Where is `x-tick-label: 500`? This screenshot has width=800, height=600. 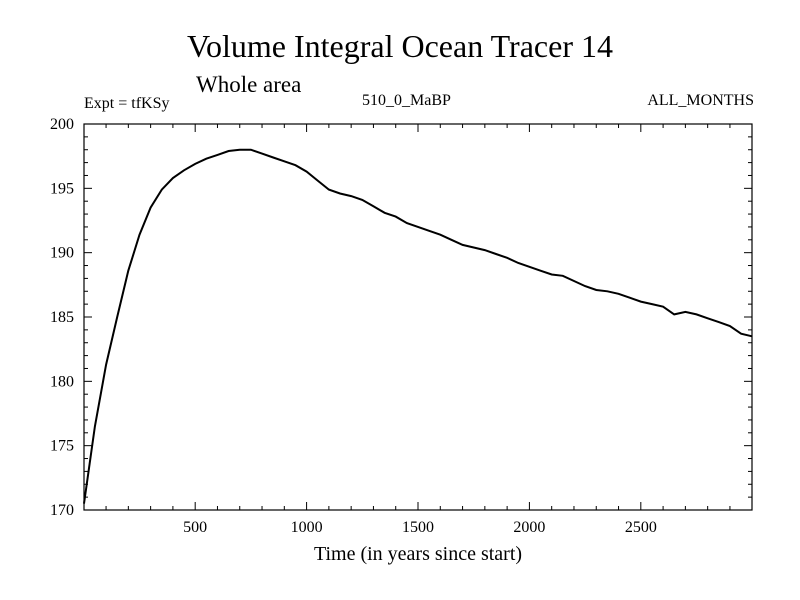
x-tick-label: 500 is located at coordinates (195, 527).